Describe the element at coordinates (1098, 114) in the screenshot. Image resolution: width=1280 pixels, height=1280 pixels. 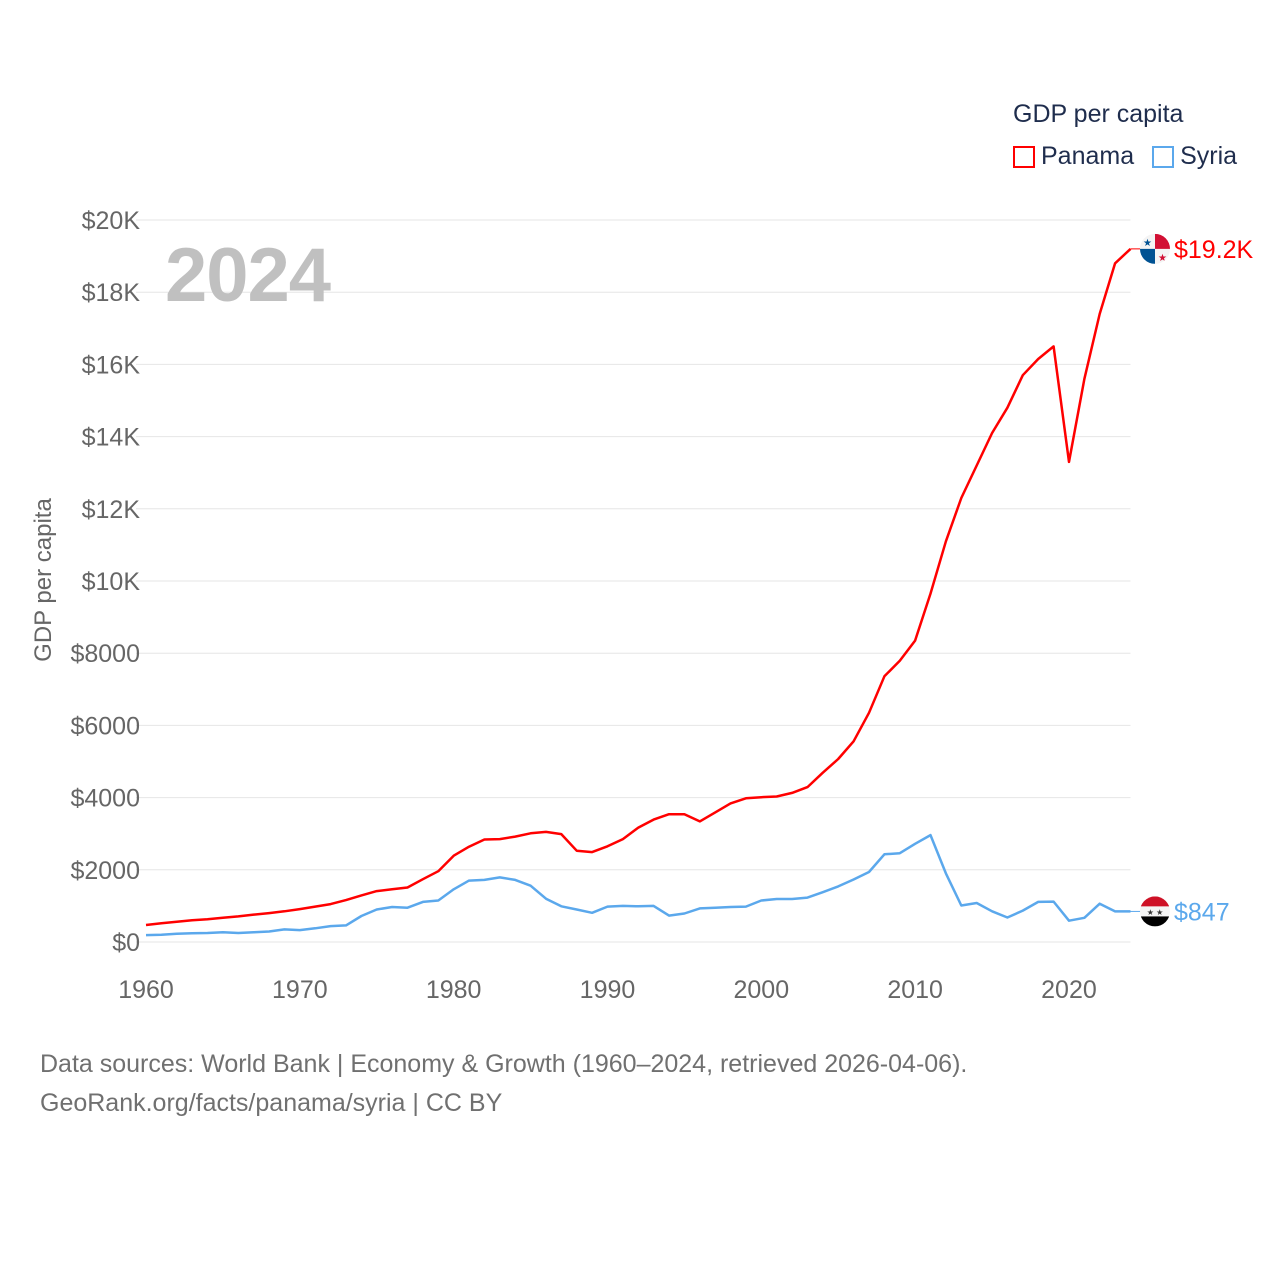
I see `legend-title: GDP per capita` at that location.